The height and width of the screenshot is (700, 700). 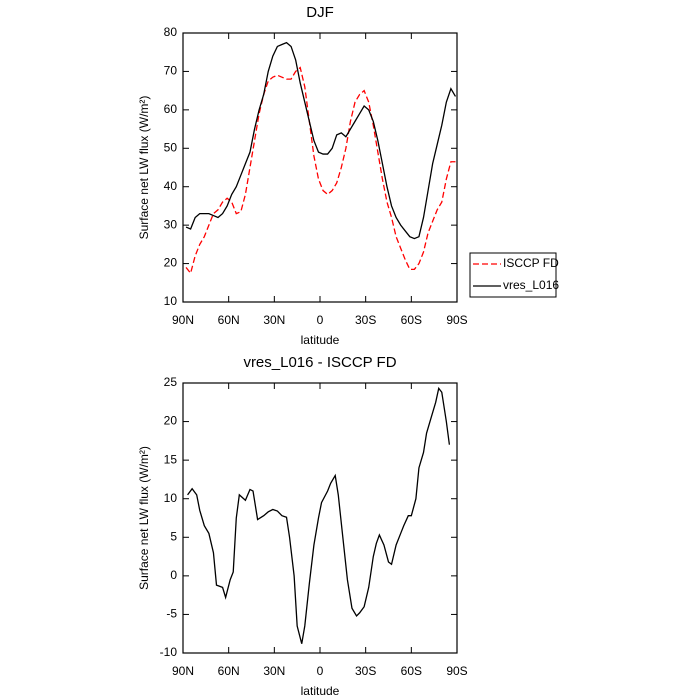 I want to click on y-tick-label: -10, so click(x=169, y=652).